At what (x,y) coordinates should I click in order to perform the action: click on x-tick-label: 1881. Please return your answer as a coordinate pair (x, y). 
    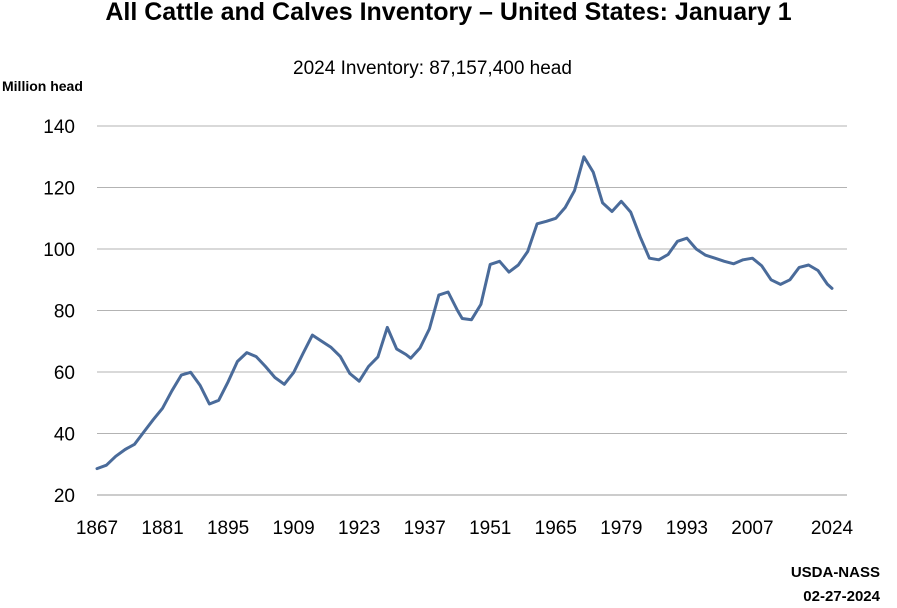
    Looking at the image, I should click on (162, 528).